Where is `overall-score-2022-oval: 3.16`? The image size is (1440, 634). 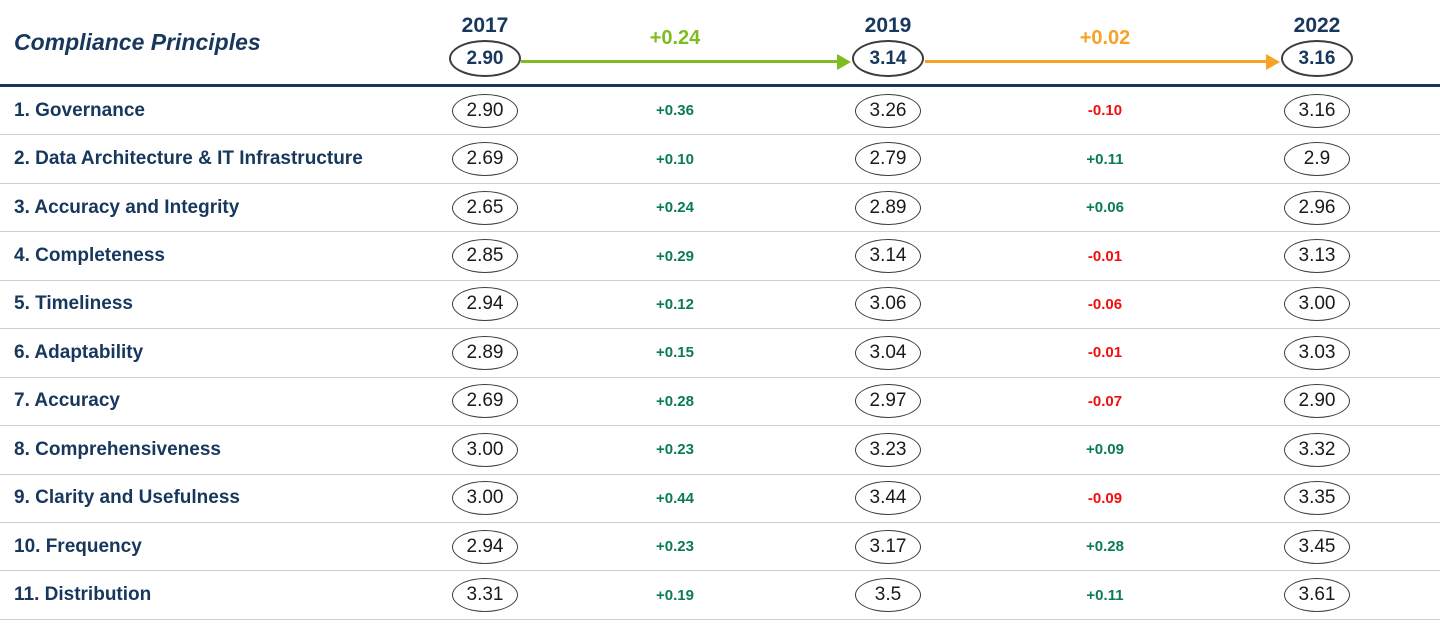 overall-score-2022-oval: 3.16 is located at coordinates (1317, 58).